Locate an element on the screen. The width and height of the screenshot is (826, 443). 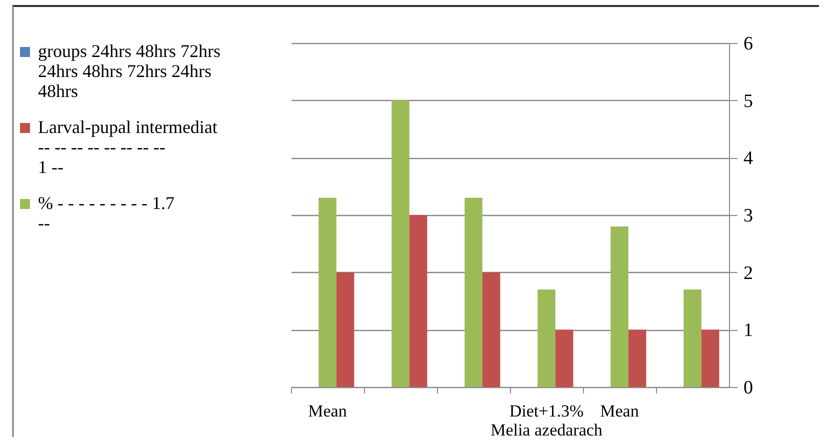
y-tick-label: 0 is located at coordinates (748, 388).